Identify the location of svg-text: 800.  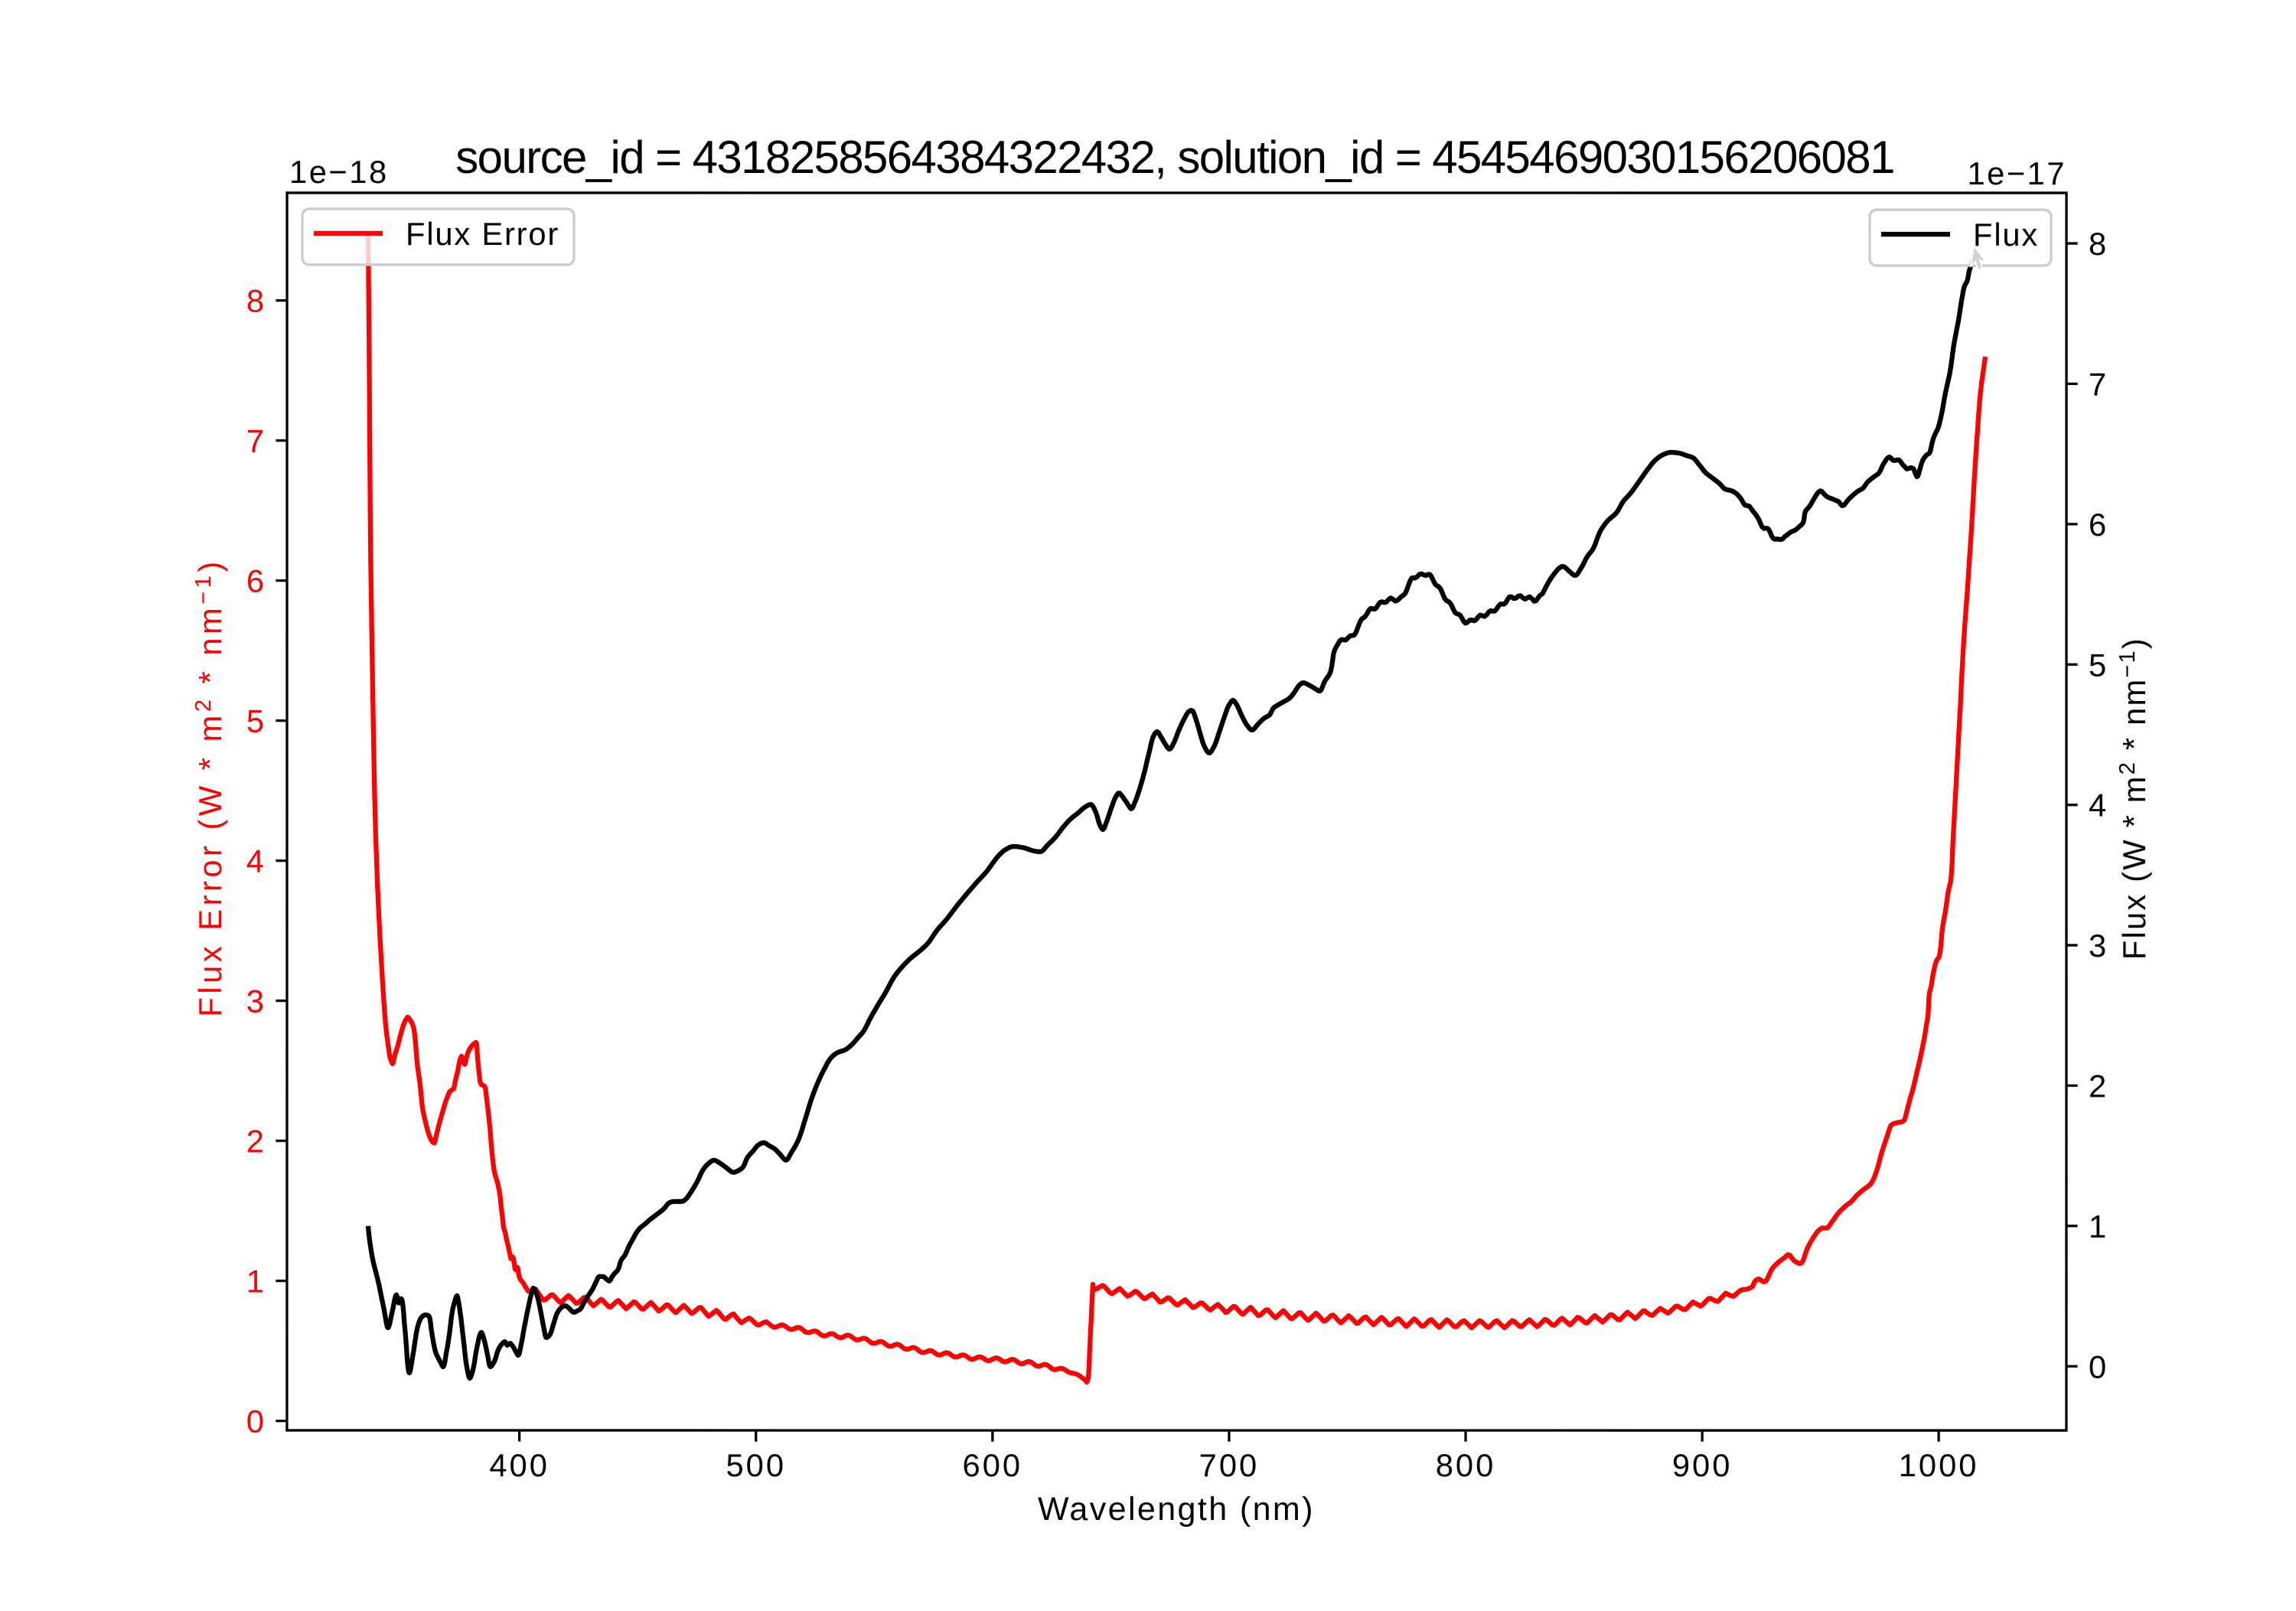
(1466, 1465).